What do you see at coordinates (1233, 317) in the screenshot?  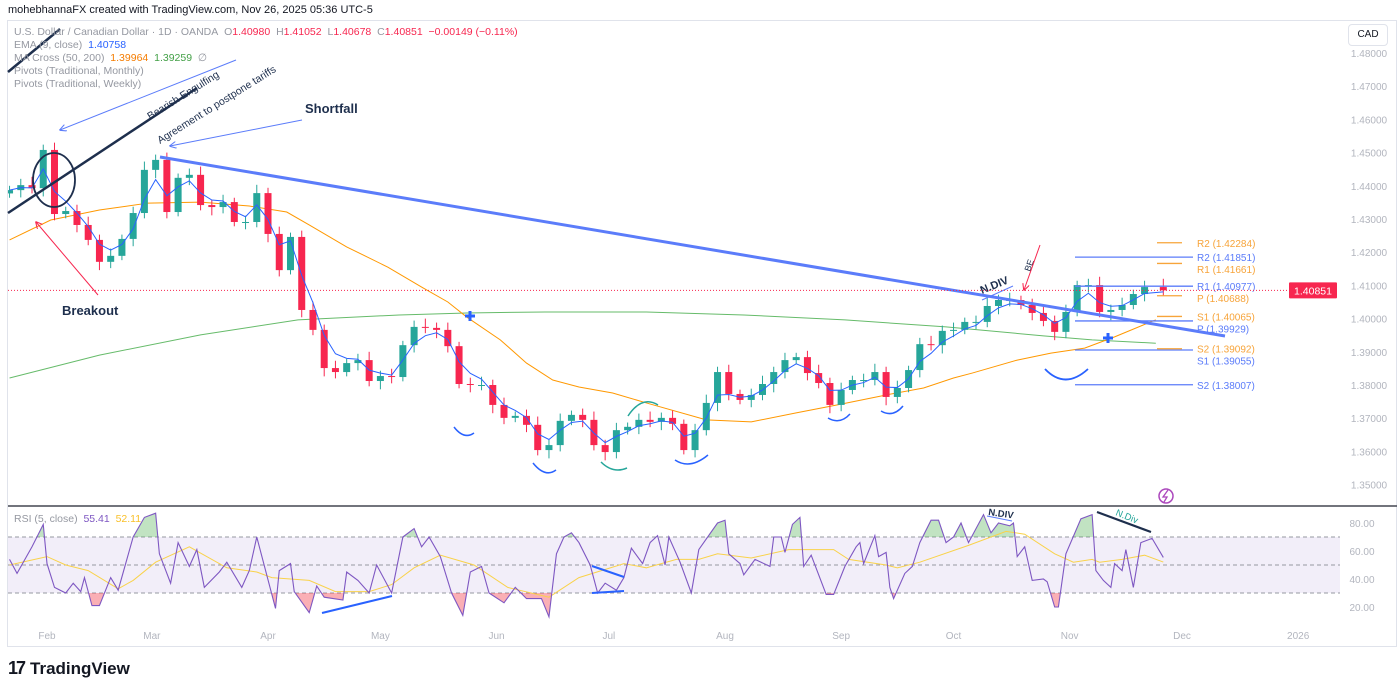 I see `pivot-value: 1.40065` at bounding box center [1233, 317].